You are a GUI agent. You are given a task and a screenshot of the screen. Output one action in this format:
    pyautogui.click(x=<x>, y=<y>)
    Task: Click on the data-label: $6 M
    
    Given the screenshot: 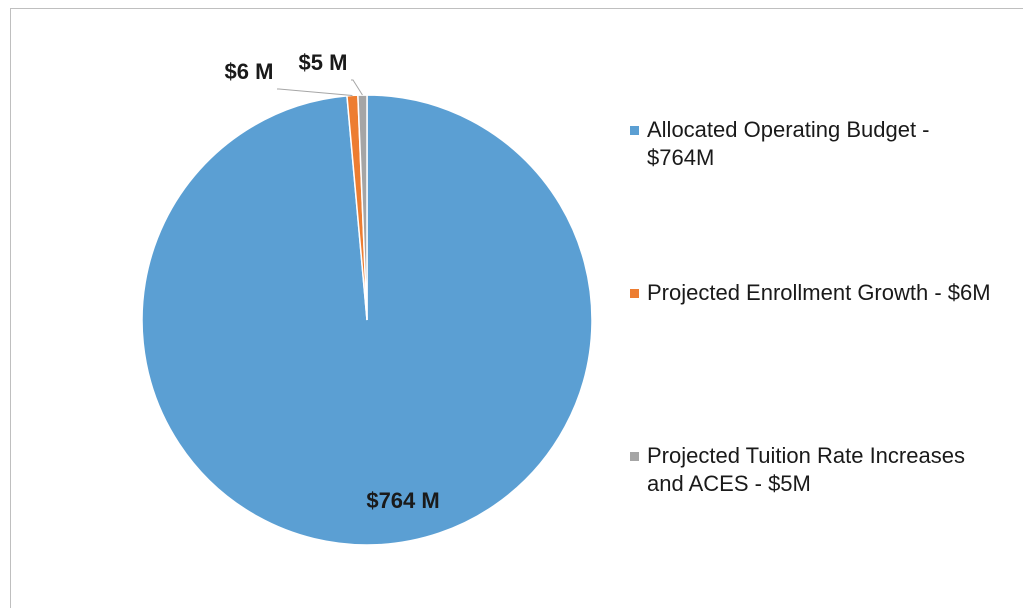 What is the action you would take?
    pyautogui.click(x=249, y=71)
    